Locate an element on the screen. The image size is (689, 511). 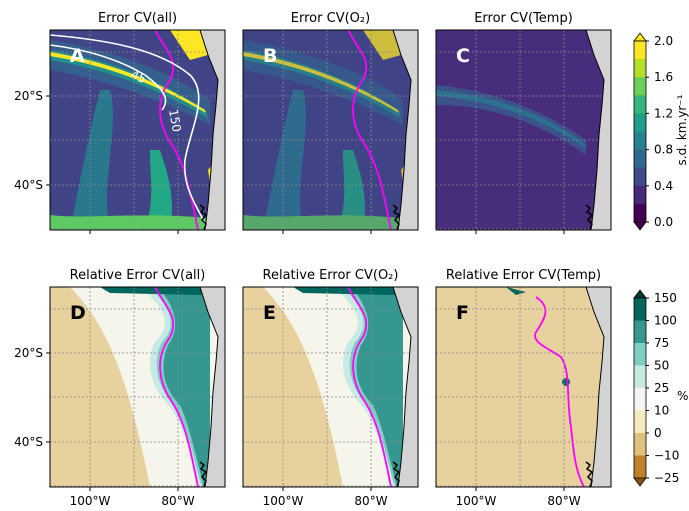
map-body: 45 150 is located at coordinates (137, 130).